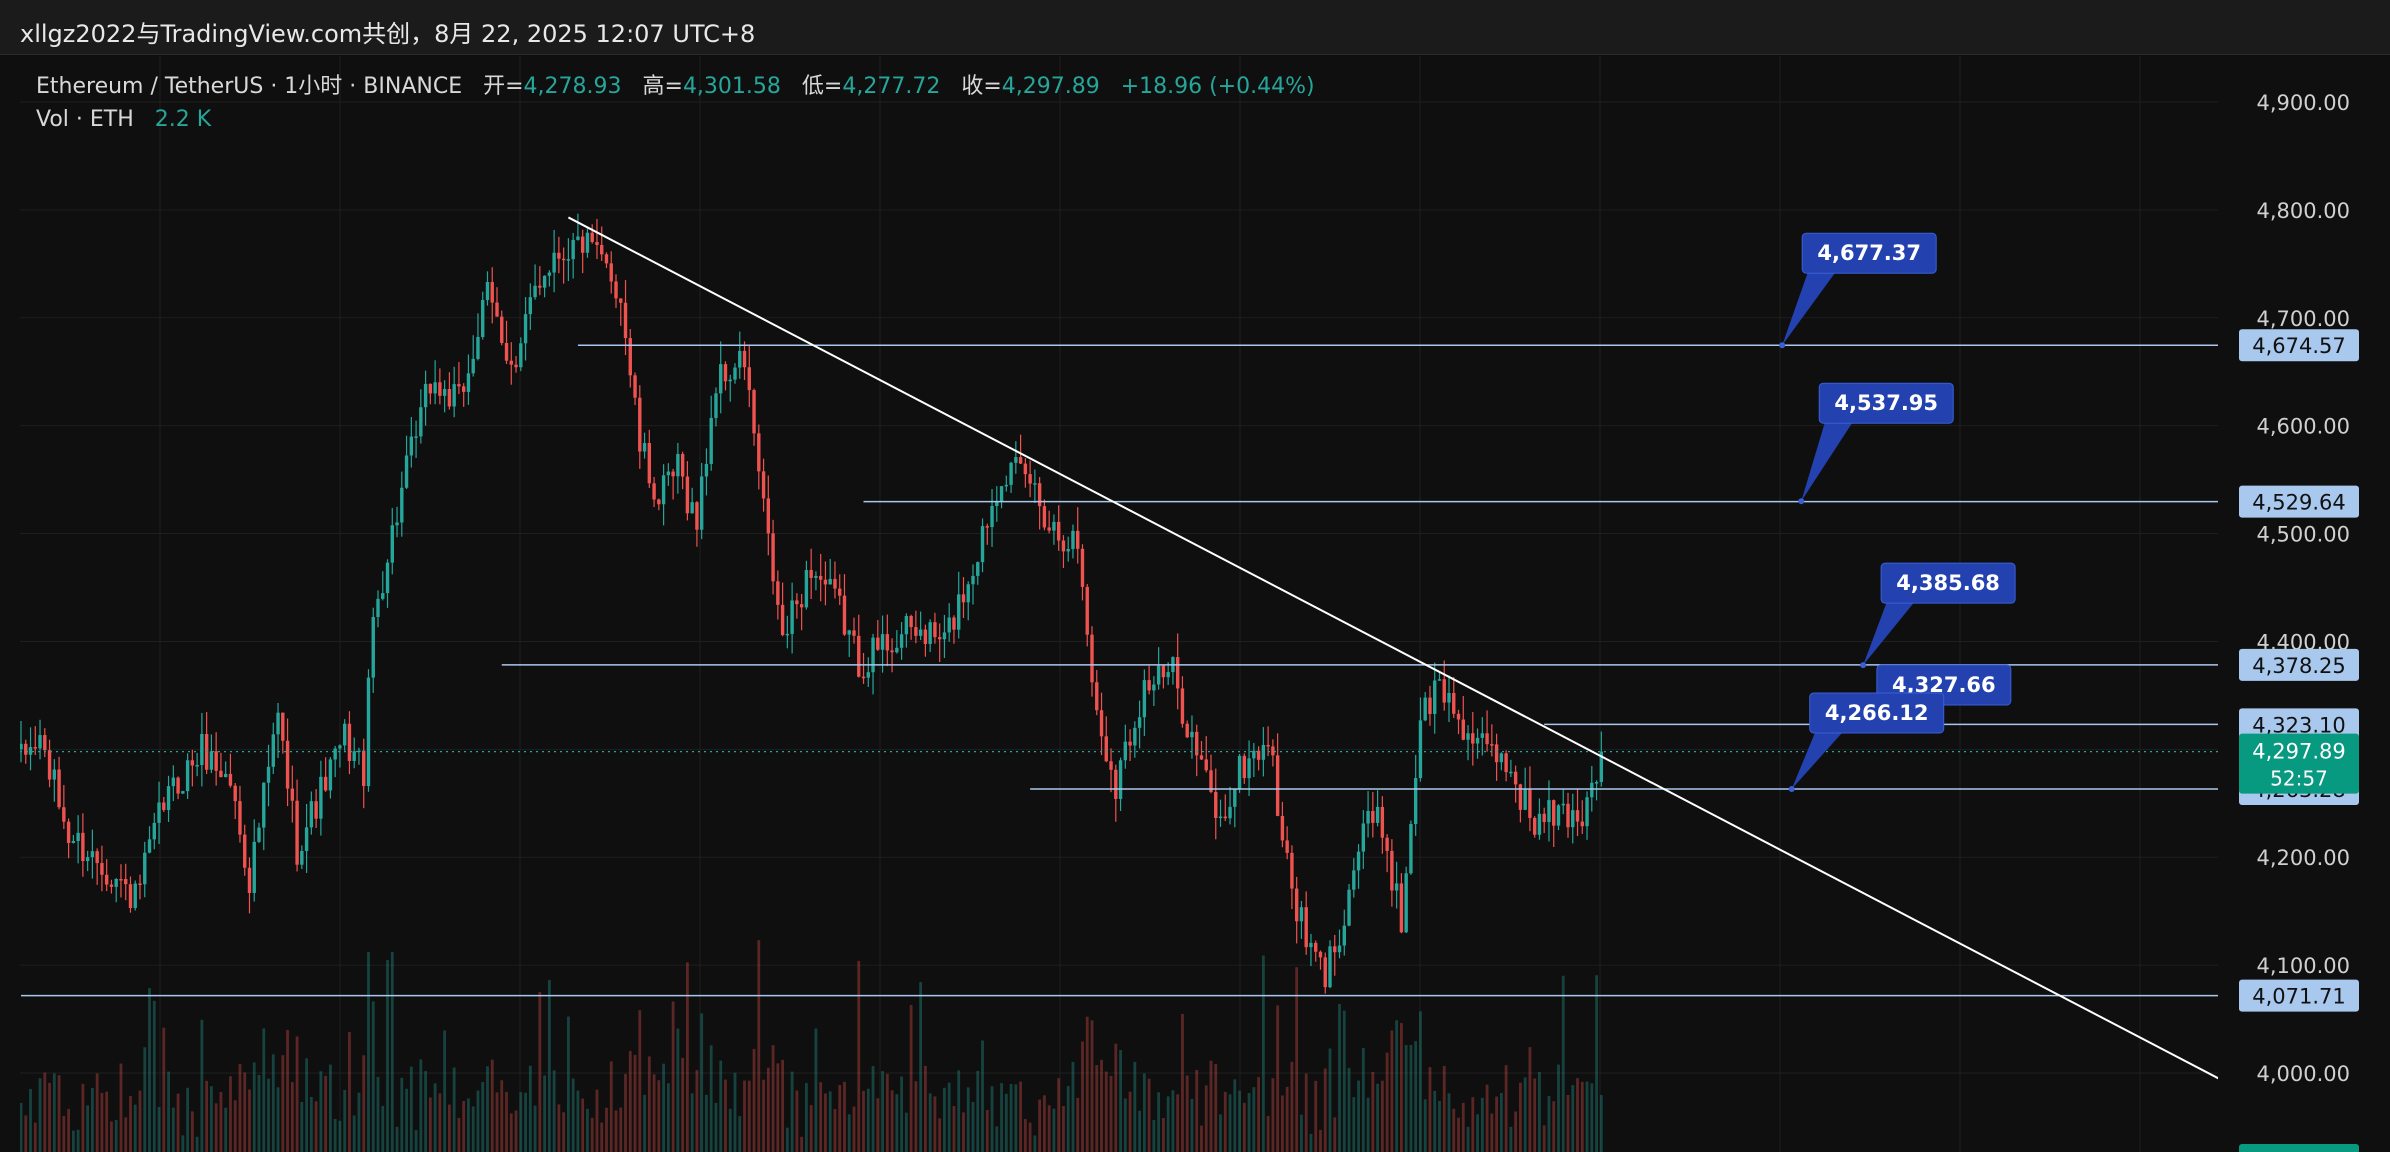 Image resolution: width=2390 pixels, height=1152 pixels. What do you see at coordinates (2299, 995) in the screenshot?
I see `level-price-tag` at bounding box center [2299, 995].